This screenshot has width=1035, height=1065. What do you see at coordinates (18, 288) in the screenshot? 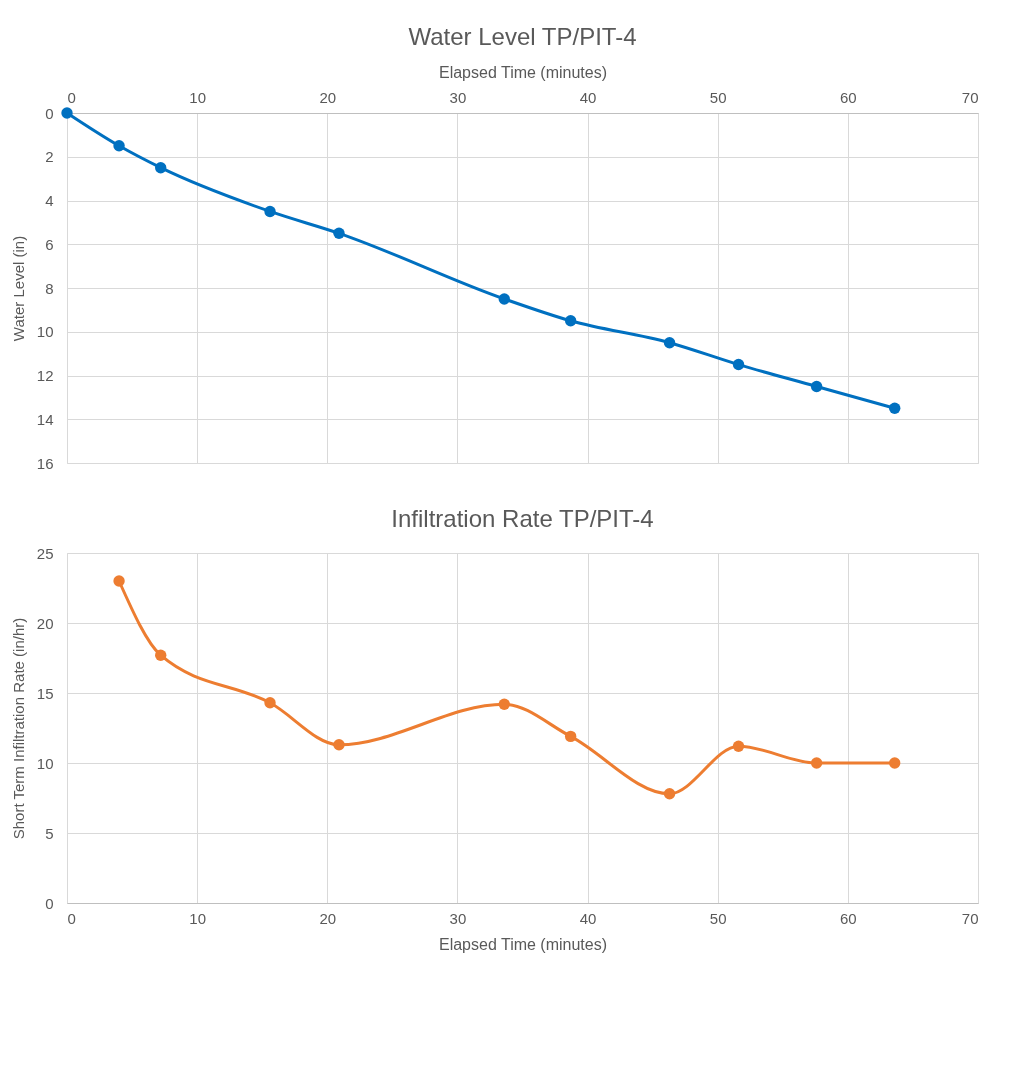
I see `y-axis-title: Water Level (in)` at bounding box center [18, 288].